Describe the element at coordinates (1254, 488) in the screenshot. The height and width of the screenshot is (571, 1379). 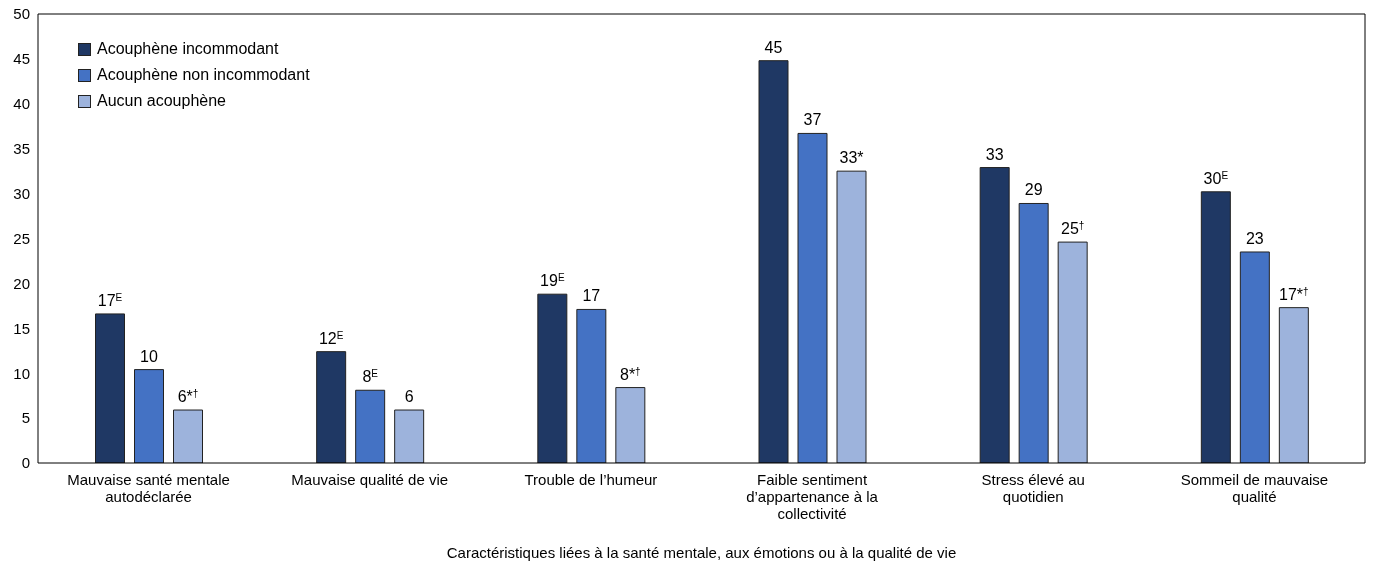
I see `x-tick-label: Sommeil de mauvaise qualité` at that location.